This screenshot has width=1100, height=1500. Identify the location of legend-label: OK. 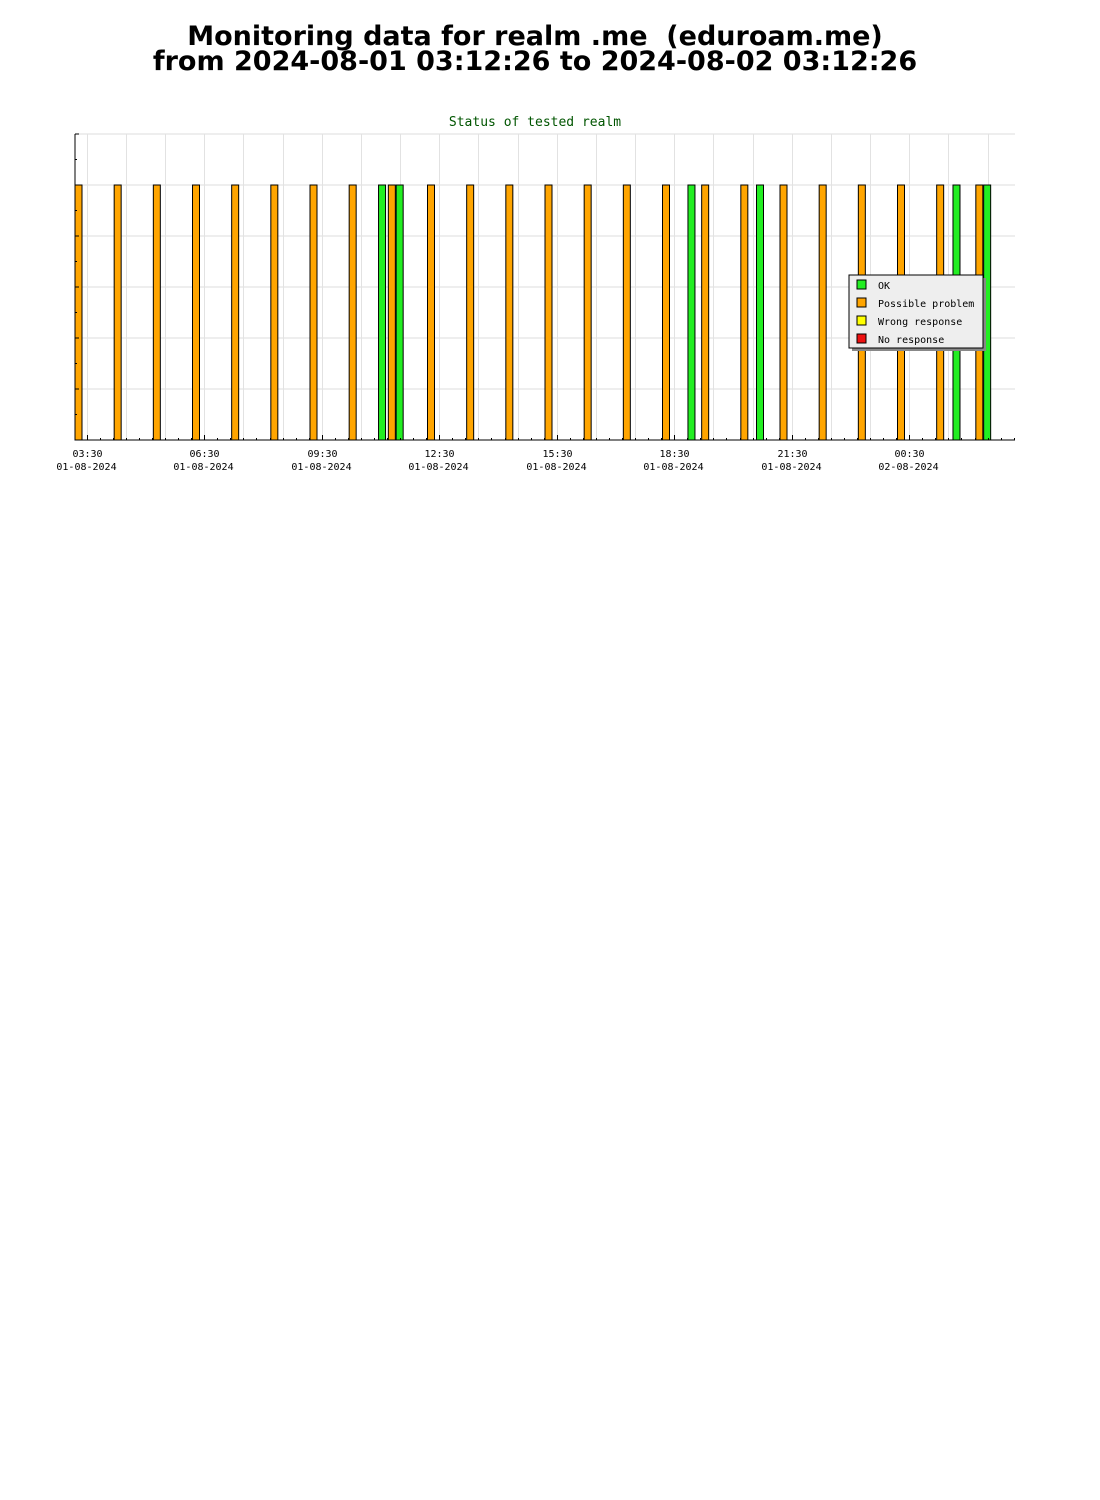
(884, 286).